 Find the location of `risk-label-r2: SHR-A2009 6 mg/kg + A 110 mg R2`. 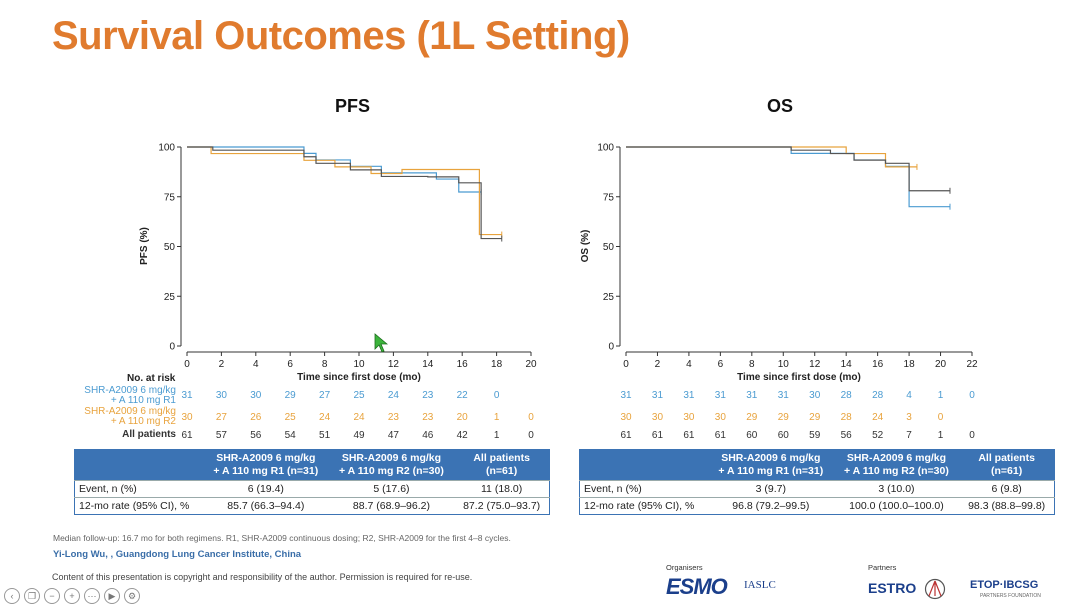

risk-label-r2: SHR-A2009 6 mg/kg + A 110 mg R2 is located at coordinates (130, 416).